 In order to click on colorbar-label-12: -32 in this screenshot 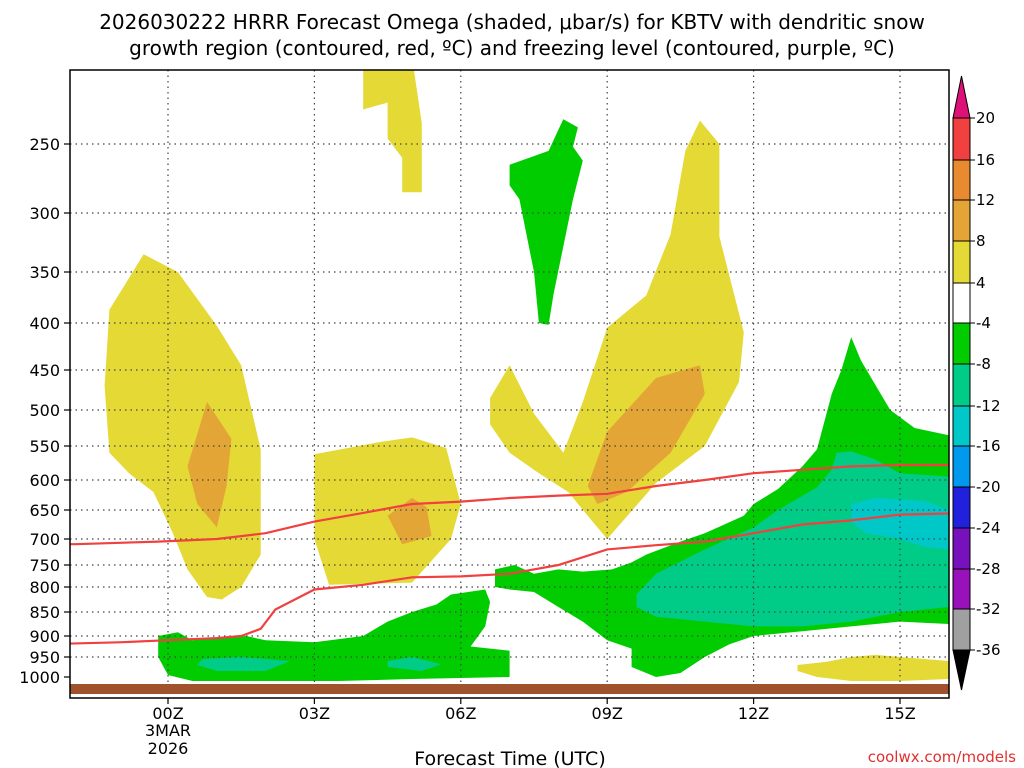, I will do `click(988, 609)`.